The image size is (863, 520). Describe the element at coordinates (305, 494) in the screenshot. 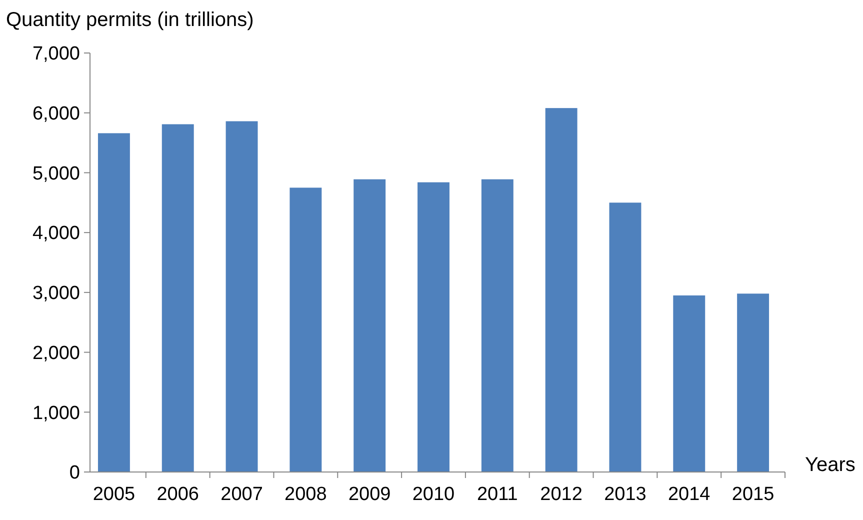

I see `x-tick-label: 2008` at that location.